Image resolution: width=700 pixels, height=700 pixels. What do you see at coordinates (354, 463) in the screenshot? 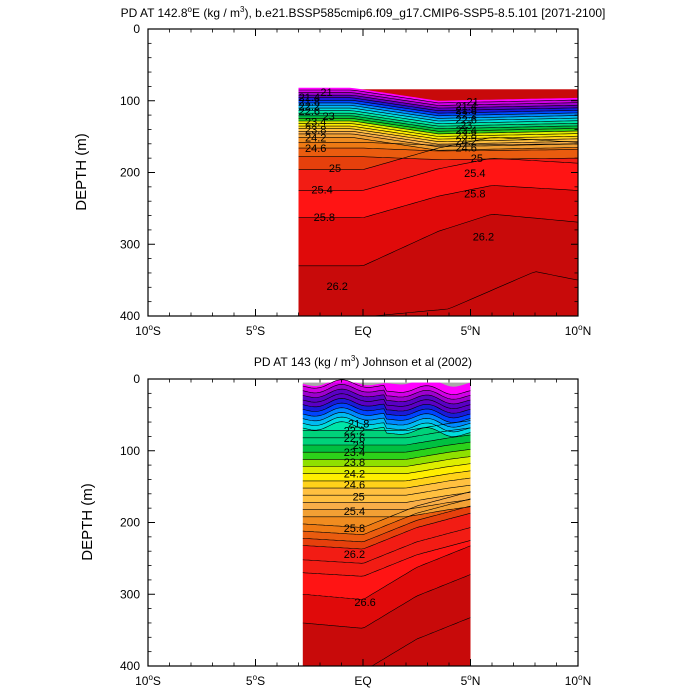
I see `bottom-contour-label: 23.8` at bounding box center [354, 463].